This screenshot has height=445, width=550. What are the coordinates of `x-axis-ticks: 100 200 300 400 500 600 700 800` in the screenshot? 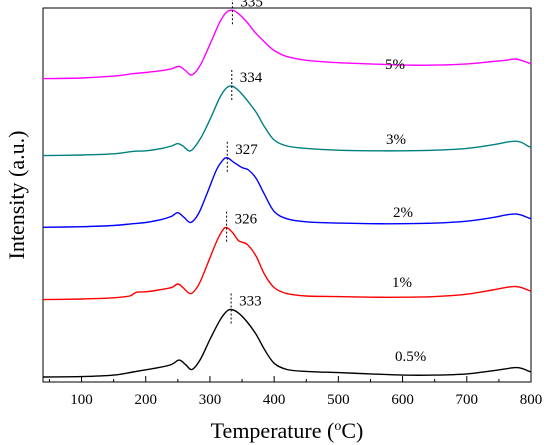 It's located at (295, 392).